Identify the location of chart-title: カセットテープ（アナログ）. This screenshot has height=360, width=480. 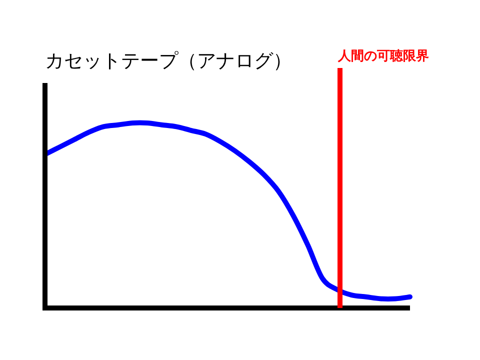
(168, 61).